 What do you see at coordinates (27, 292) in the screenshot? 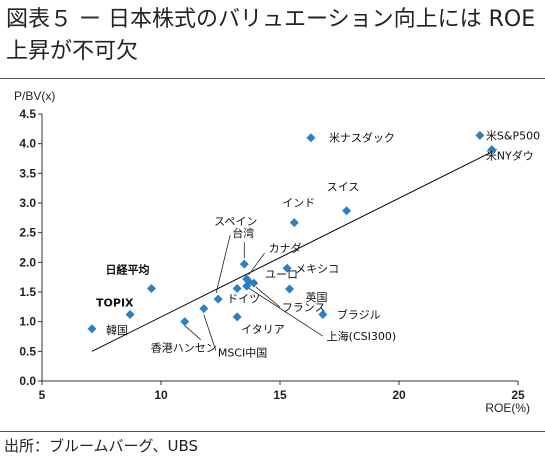
I see `y-tick-label: 1.5` at bounding box center [27, 292].